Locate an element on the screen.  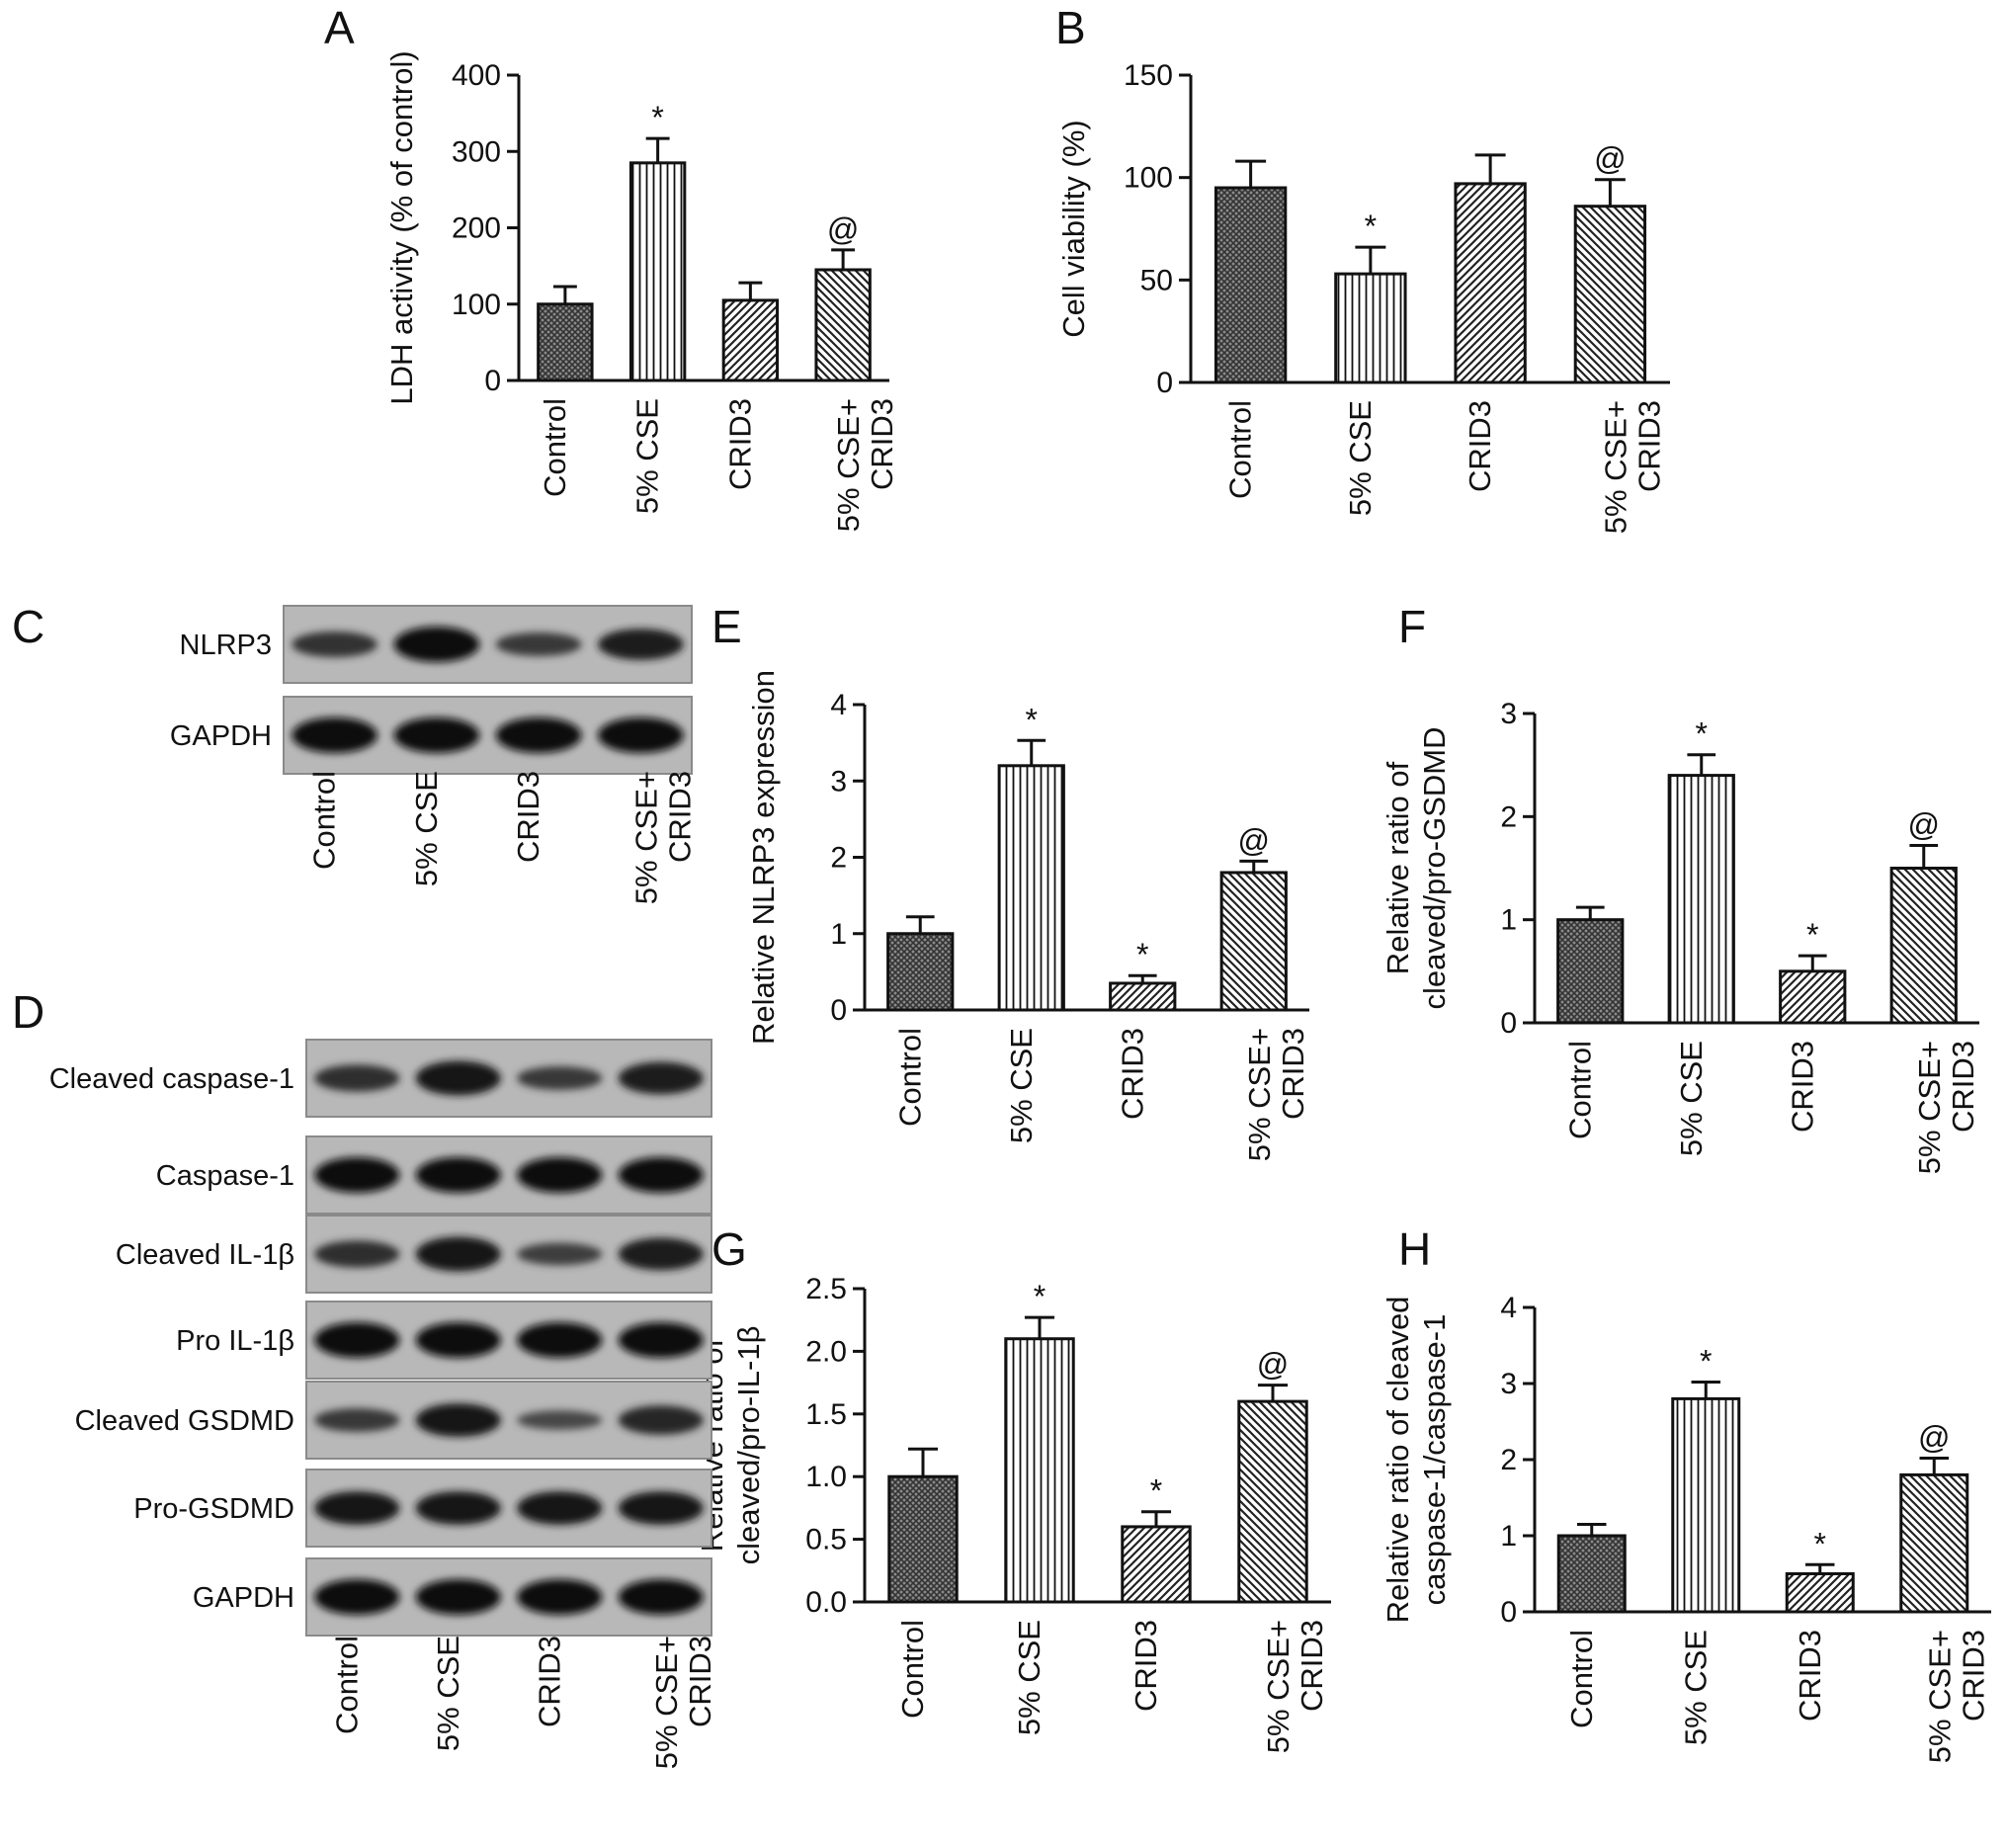
y-tick-label: 1 is located at coordinates (1508, 1536).